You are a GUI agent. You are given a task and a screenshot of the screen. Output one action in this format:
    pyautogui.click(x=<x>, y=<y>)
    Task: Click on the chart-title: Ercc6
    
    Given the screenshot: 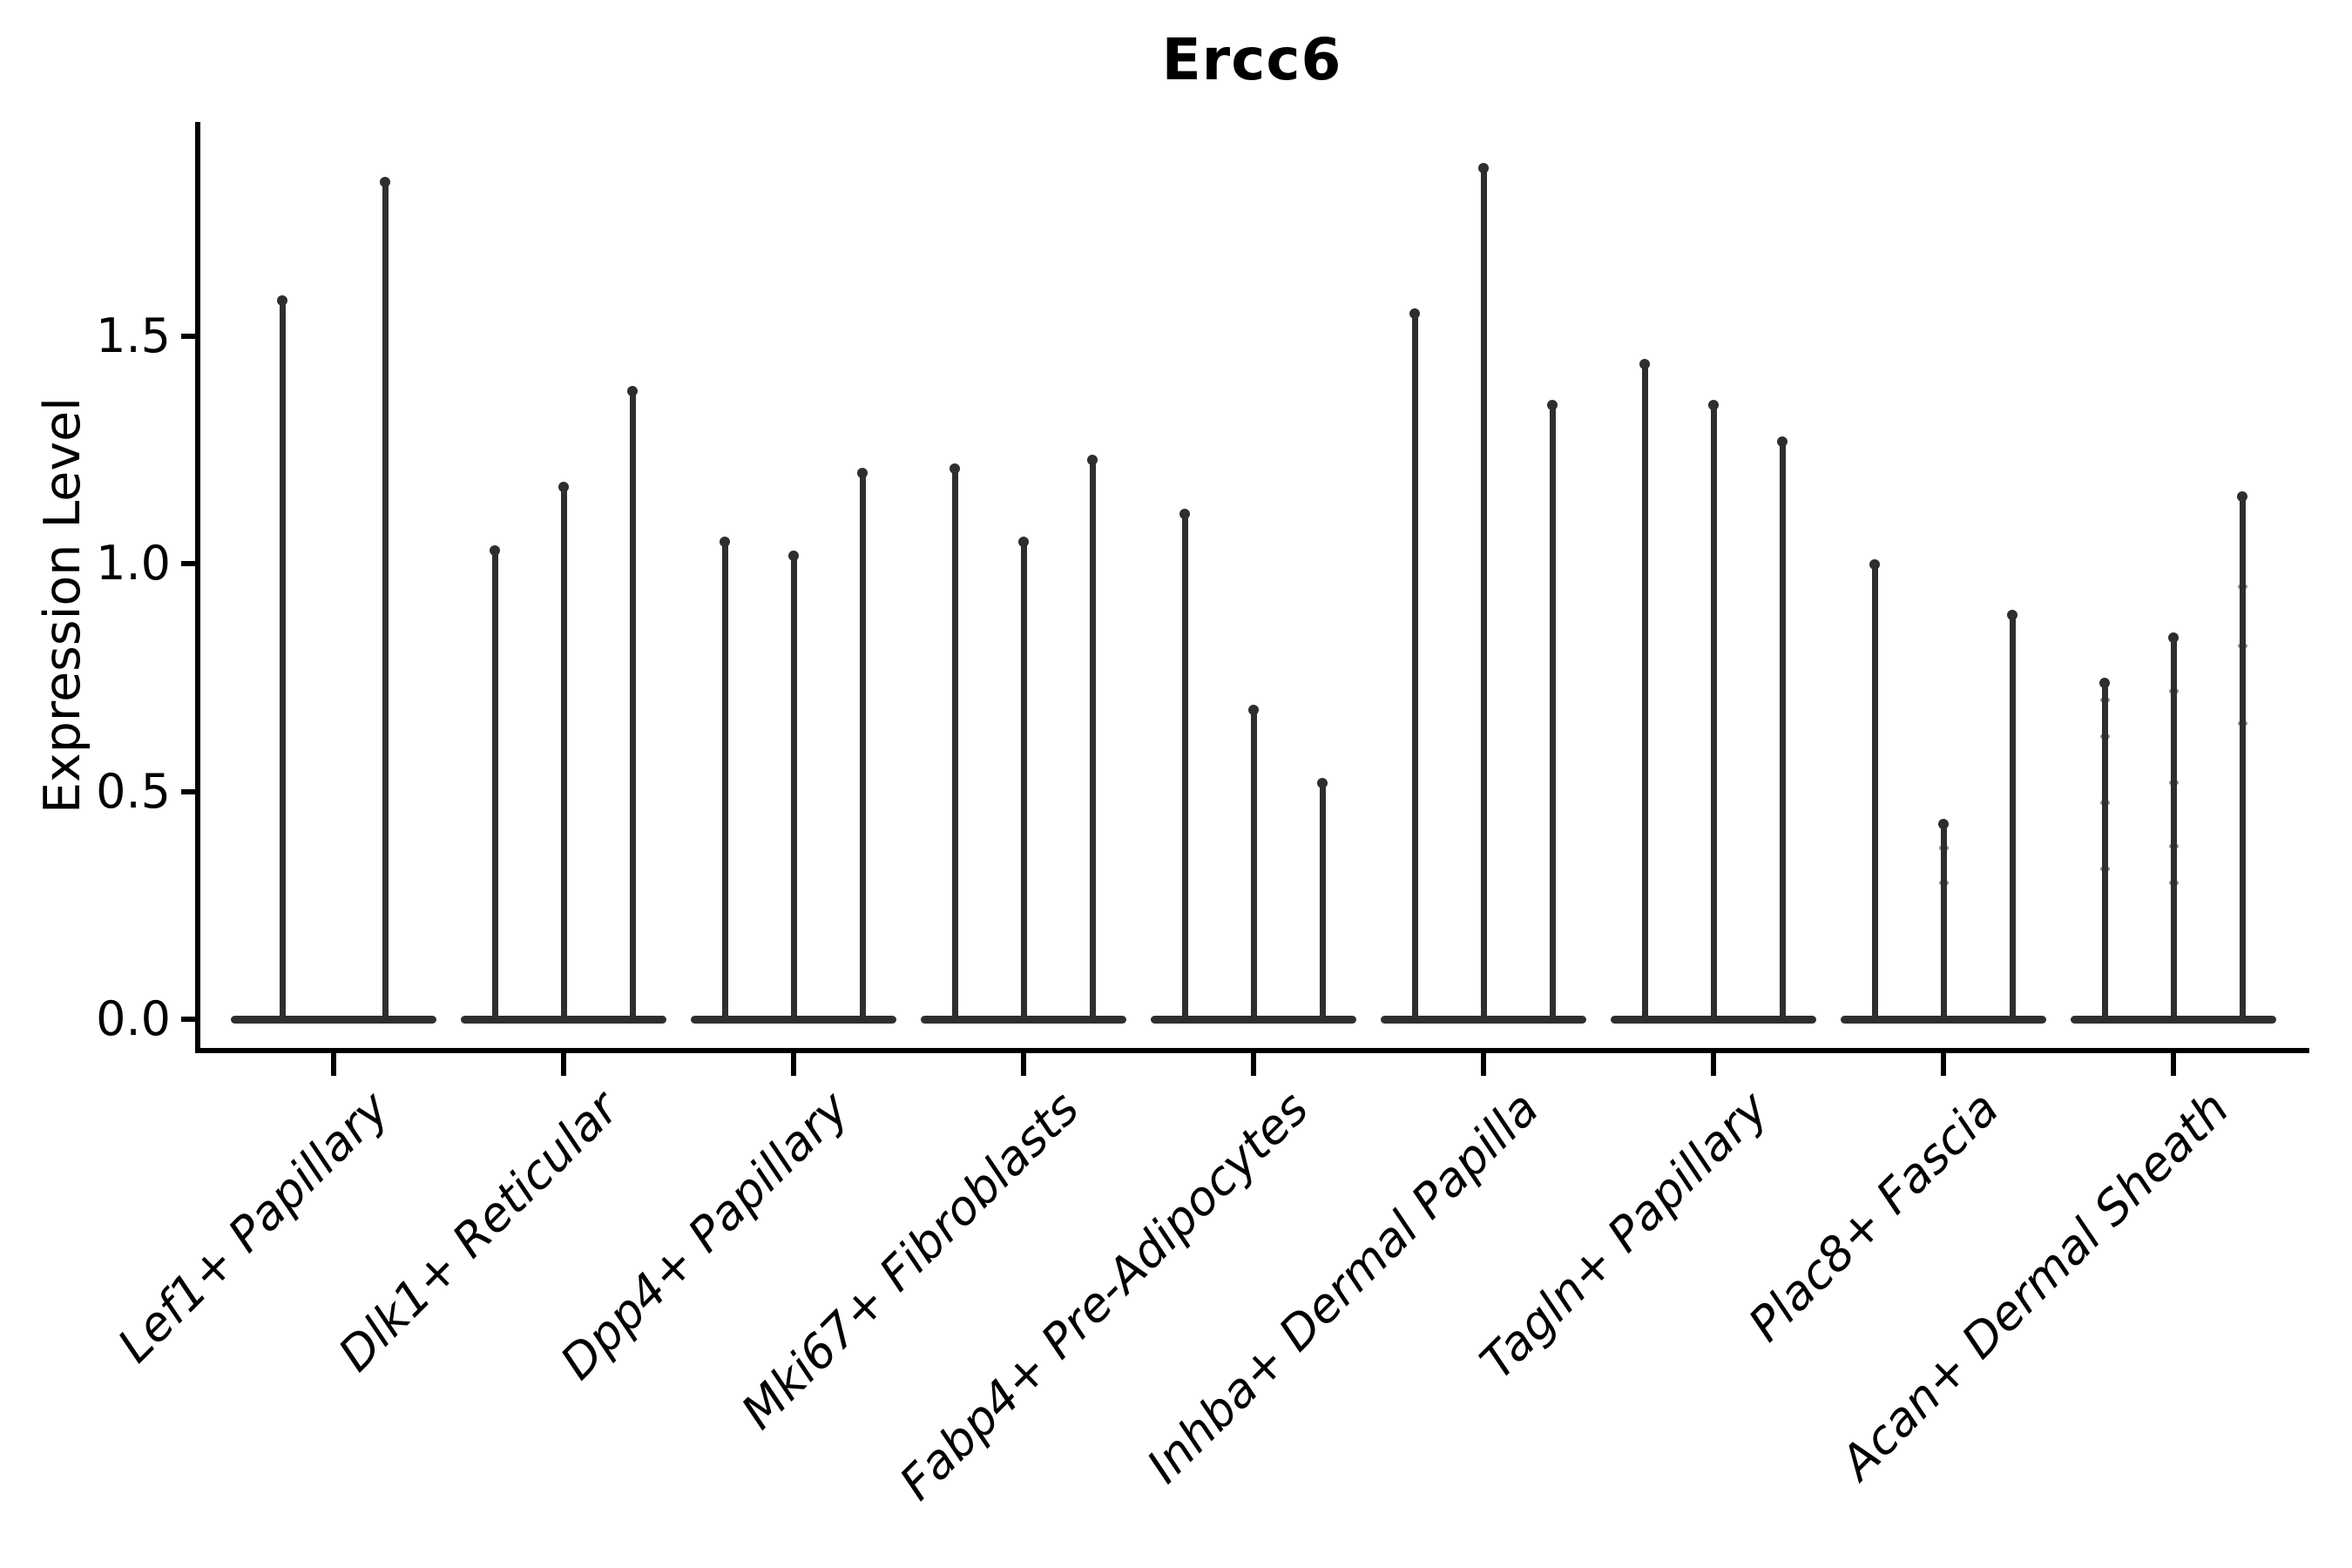 What is the action you would take?
    pyautogui.click(x=1251, y=59)
    